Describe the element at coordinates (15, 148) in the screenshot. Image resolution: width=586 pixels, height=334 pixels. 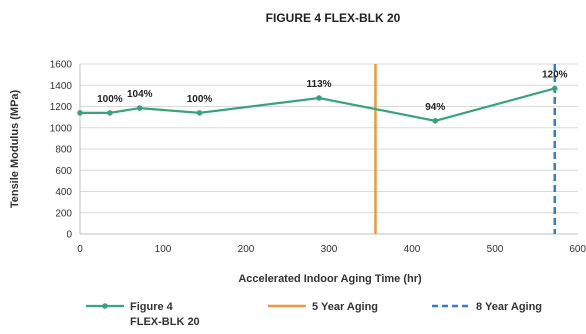
I see `y-axis-label: Tensile Modulus (MPa)` at that location.